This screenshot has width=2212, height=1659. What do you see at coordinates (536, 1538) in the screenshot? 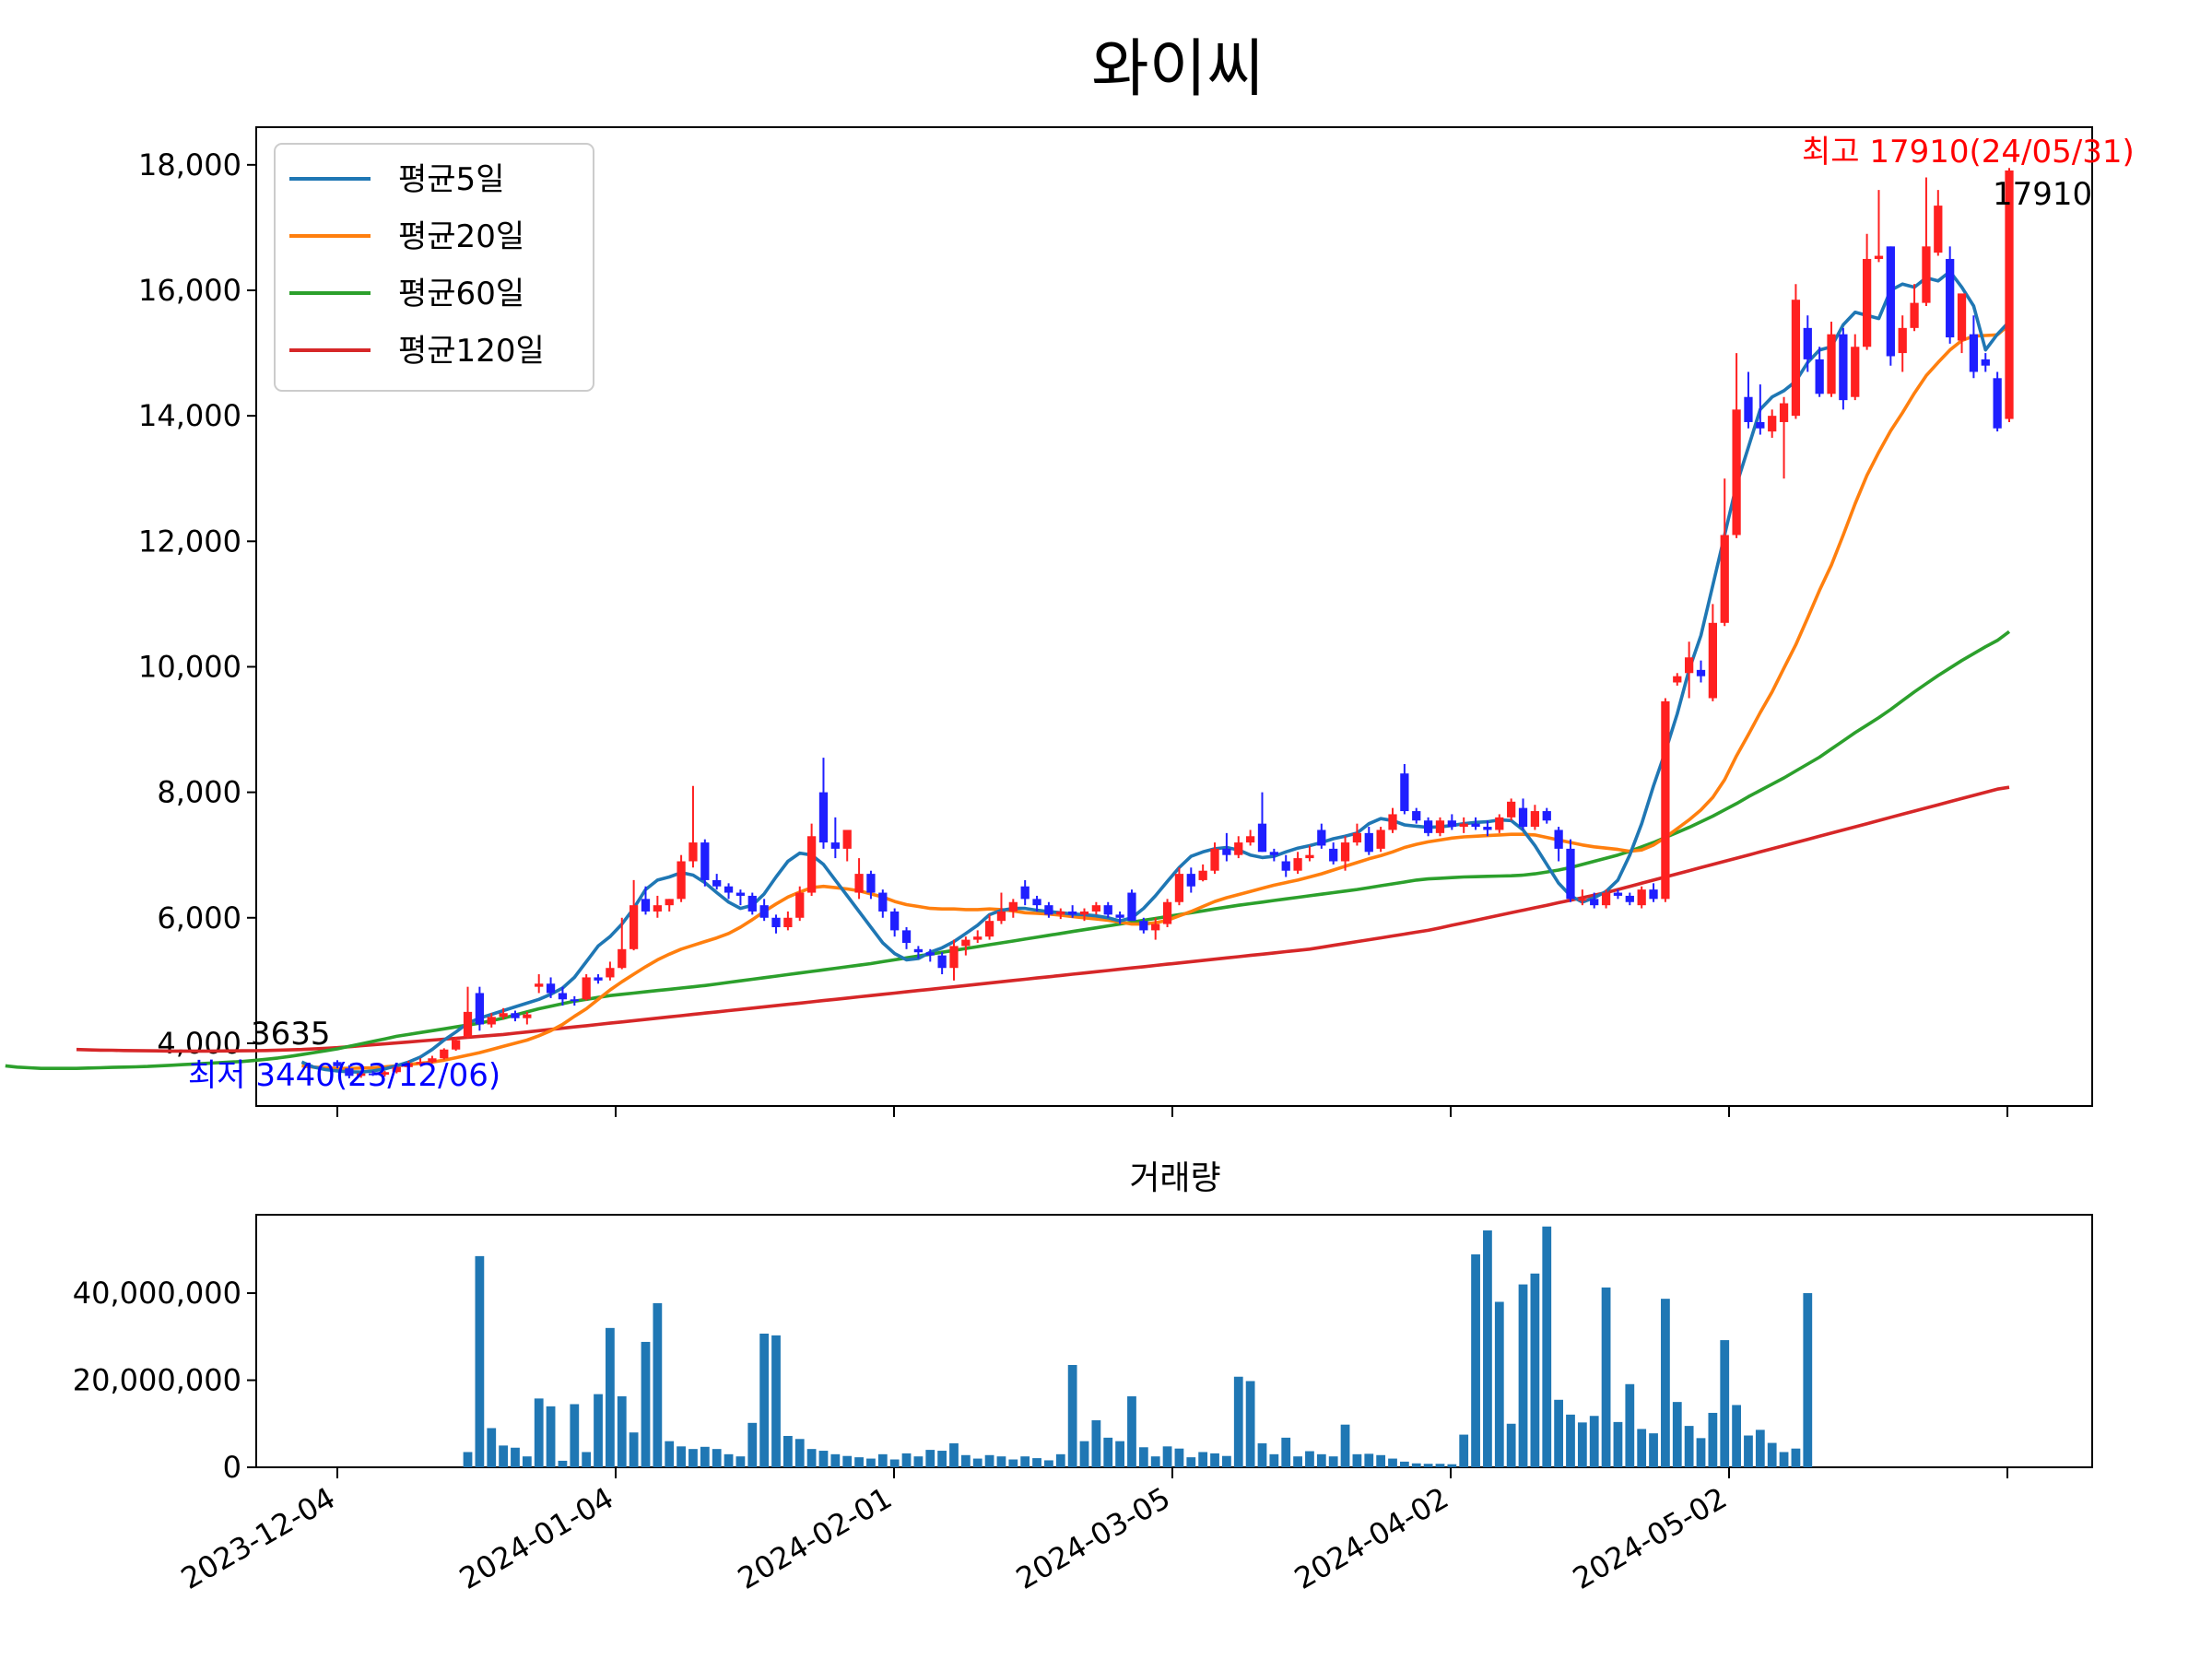
I see `x-date-label: 2024-01-04` at bounding box center [536, 1538].